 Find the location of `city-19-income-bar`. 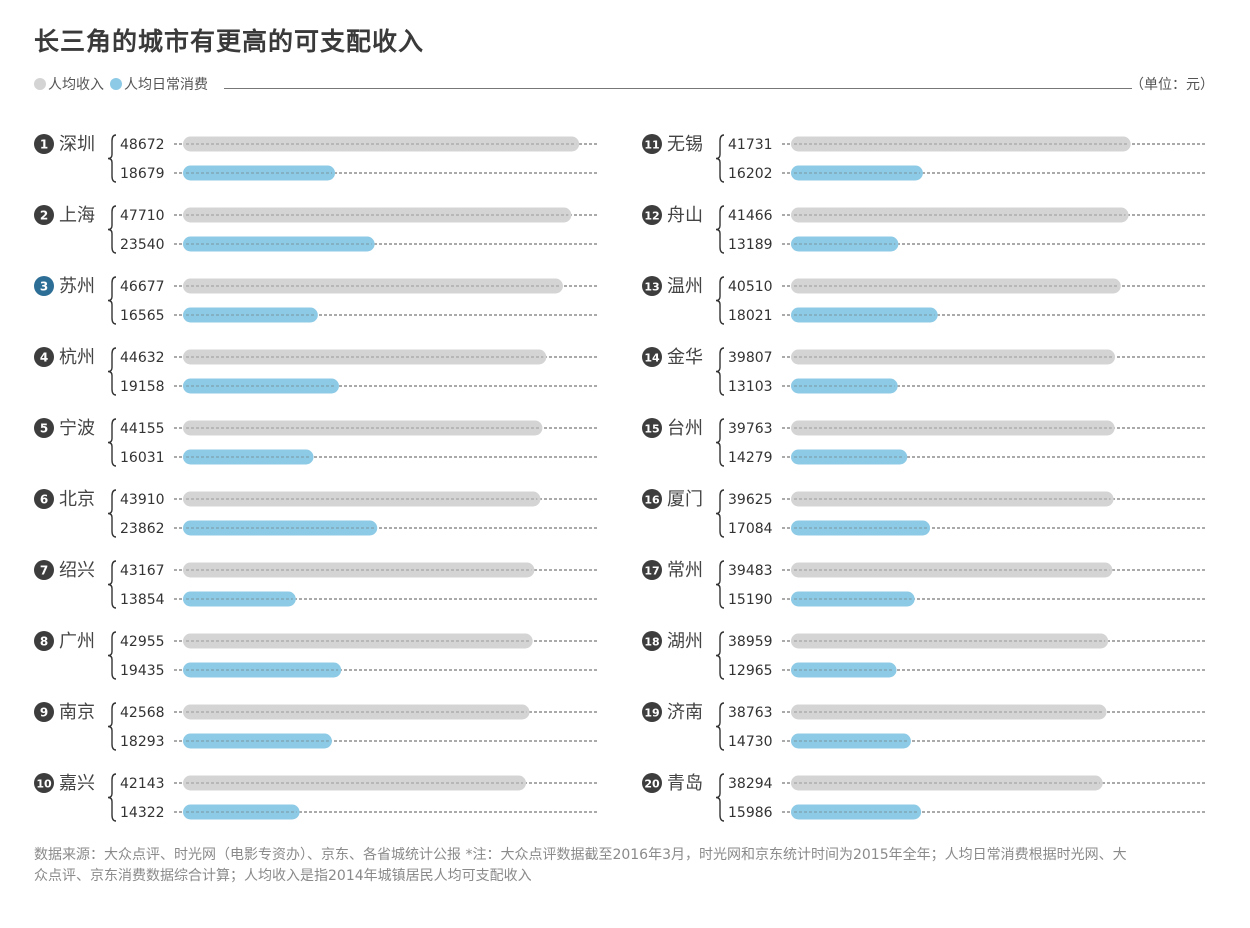

city-19-income-bar is located at coordinates (949, 712).